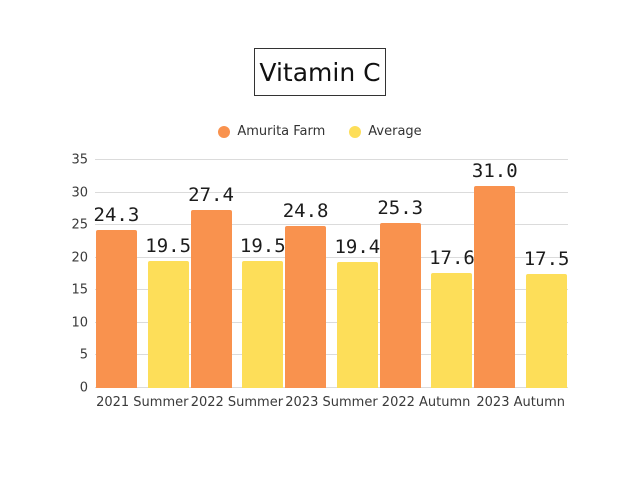  I want to click on chart-title-box: Vitamin C, so click(320, 72).